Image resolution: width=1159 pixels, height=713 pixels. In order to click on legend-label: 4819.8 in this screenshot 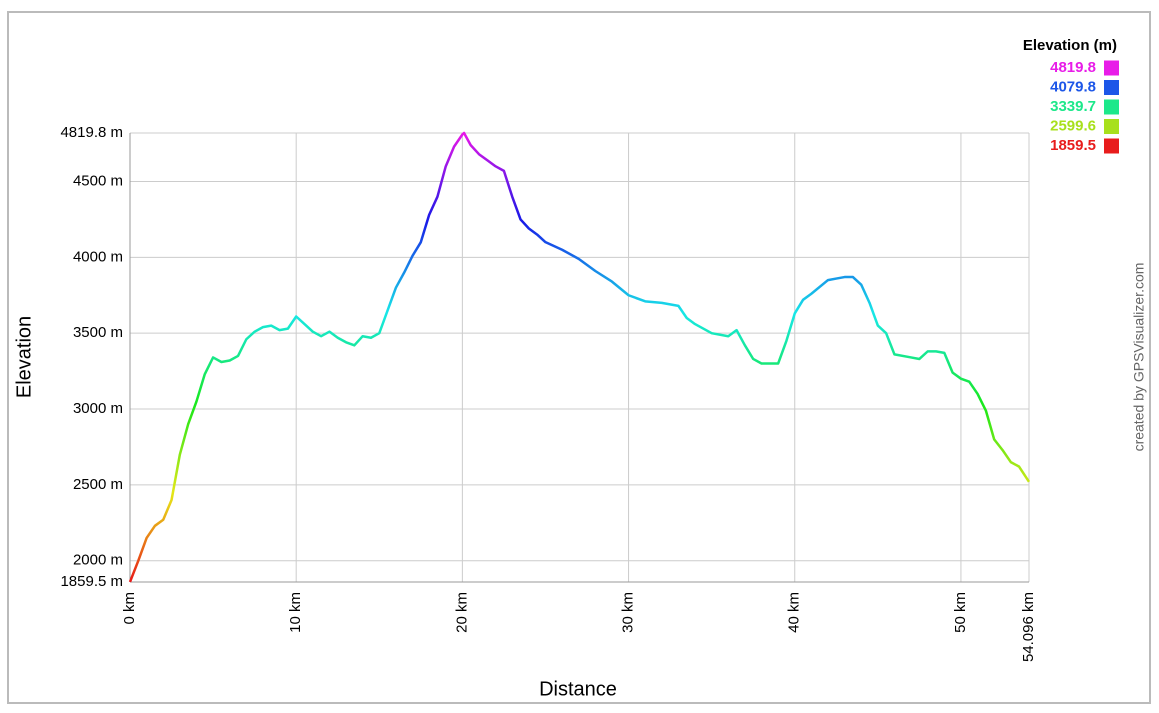, I will do `click(1073, 67)`.